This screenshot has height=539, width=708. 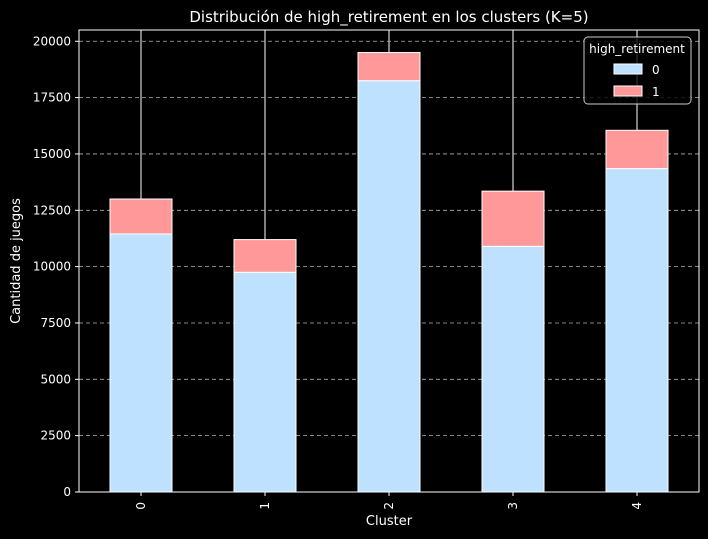 I want to click on y-tick-label: 7500, so click(x=55, y=323).